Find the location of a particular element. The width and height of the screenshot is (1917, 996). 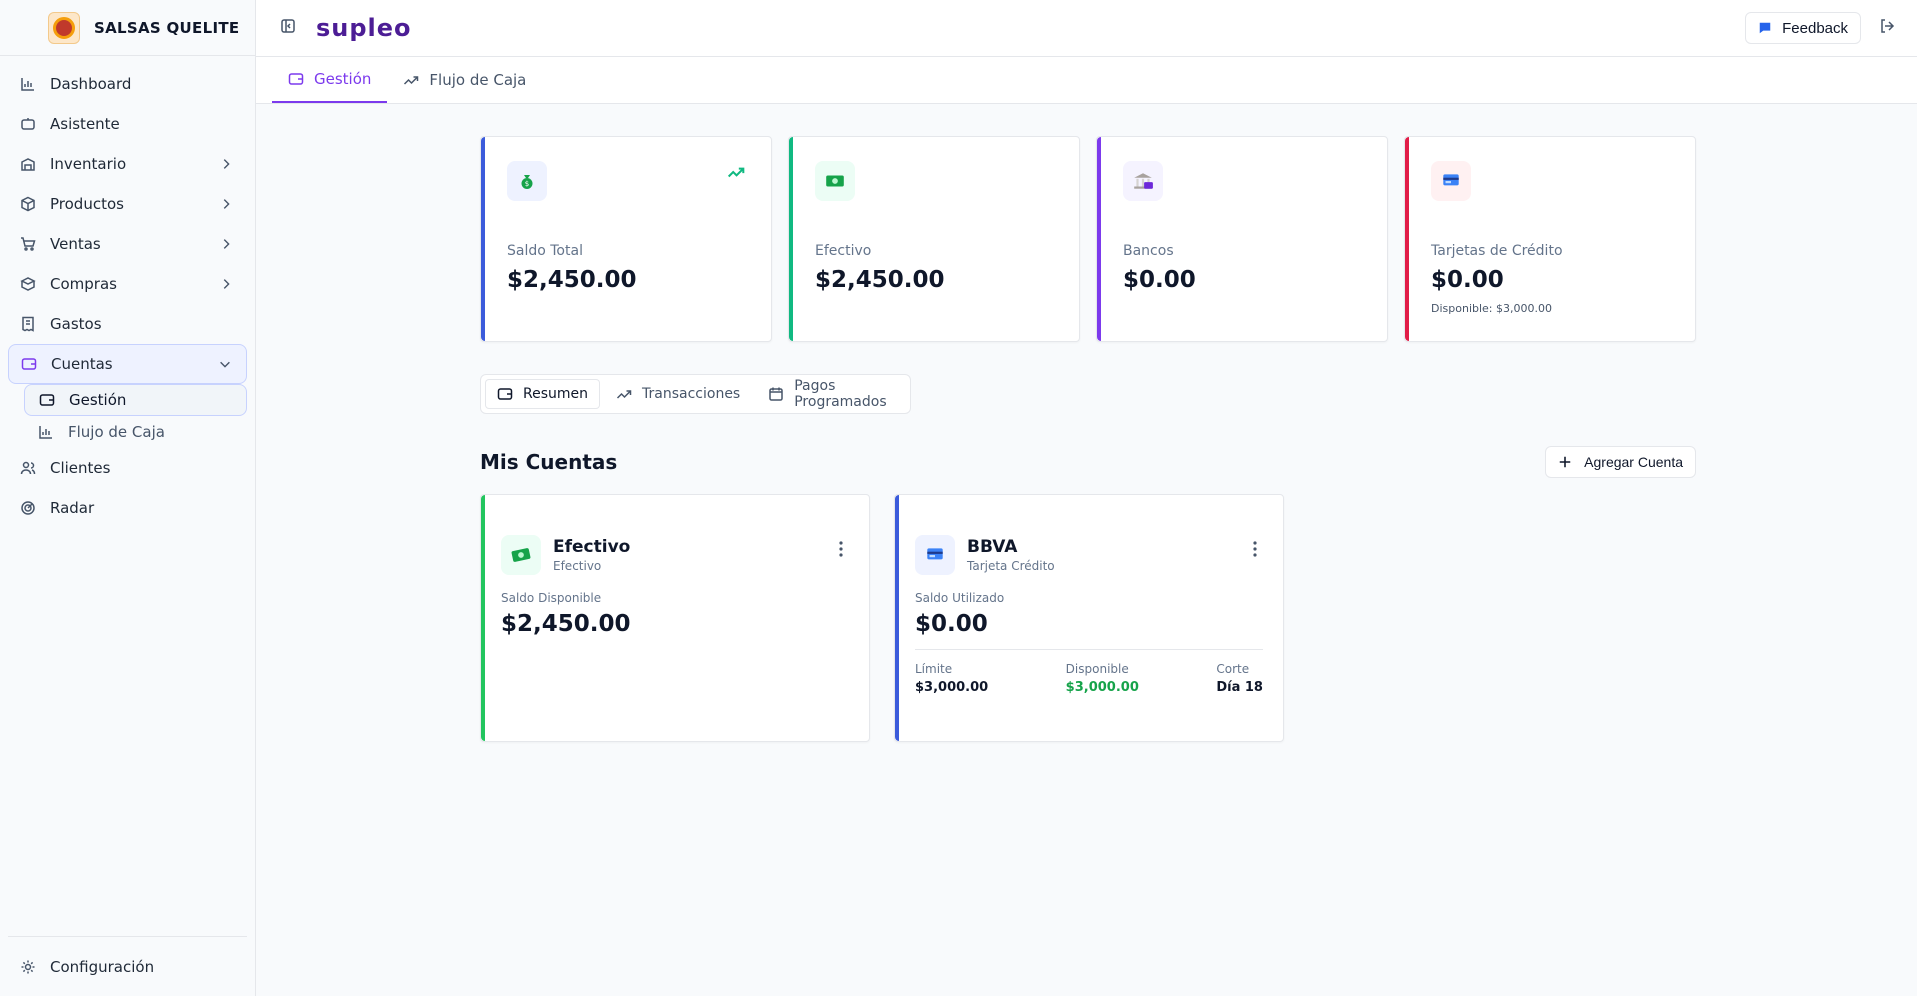

sidebar-nav: Dashboard Asistente Inventario Productos is located at coordinates (127, 292).